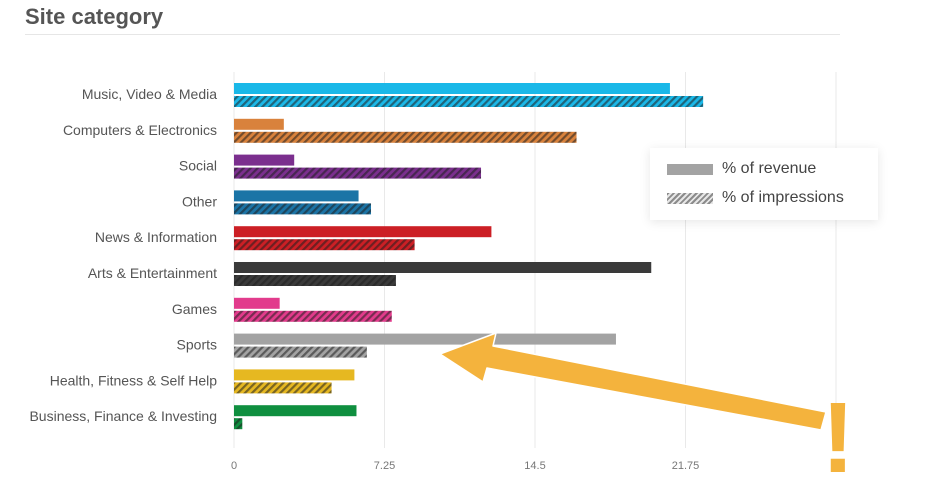 Image resolution: width=951 pixels, height=489 pixels. What do you see at coordinates (194, 309) in the screenshot?
I see `category-label: Games` at bounding box center [194, 309].